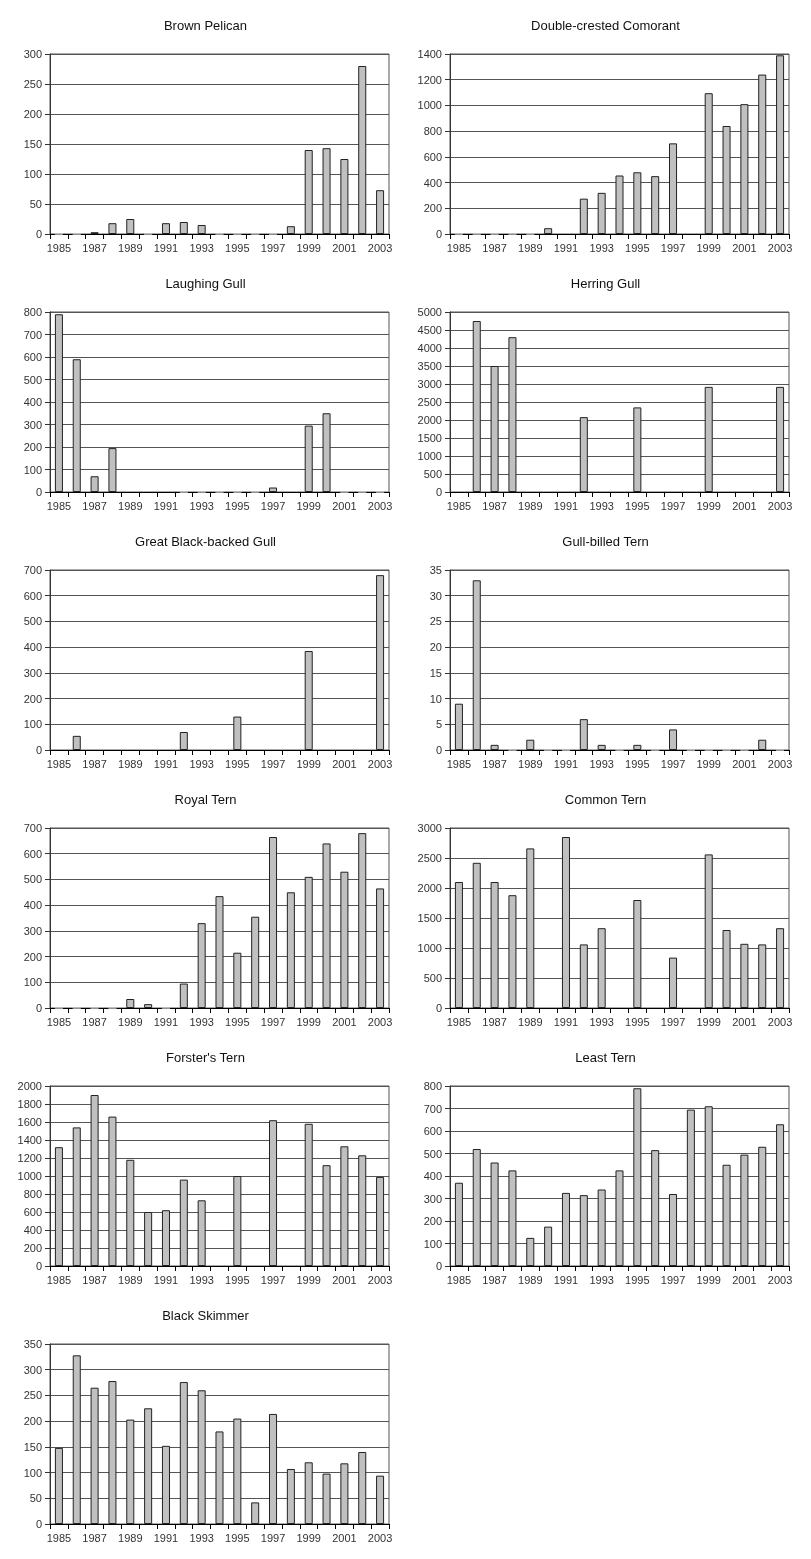 The height and width of the screenshot is (1559, 811). Describe the element at coordinates (605, 1057) in the screenshot. I see `chart-title: Least Tern` at that location.